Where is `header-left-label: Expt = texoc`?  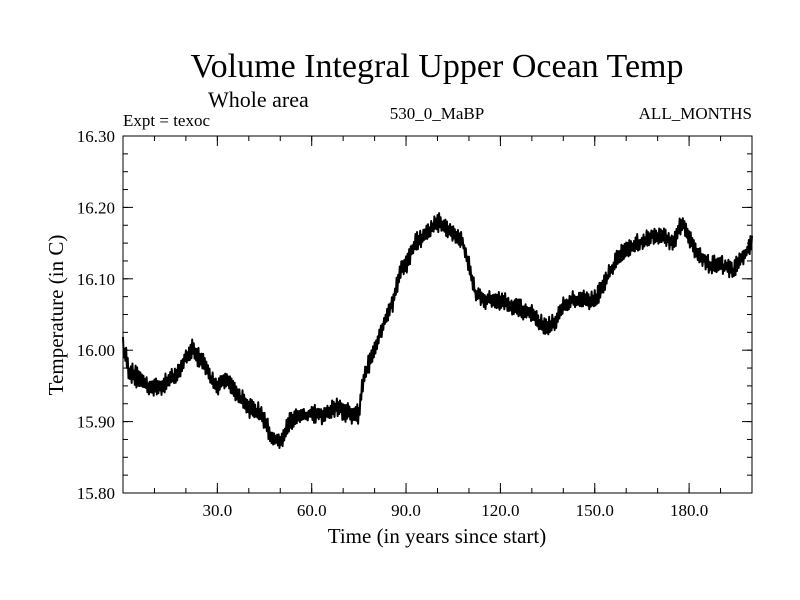 header-left-label: Expt = texoc is located at coordinates (166, 120).